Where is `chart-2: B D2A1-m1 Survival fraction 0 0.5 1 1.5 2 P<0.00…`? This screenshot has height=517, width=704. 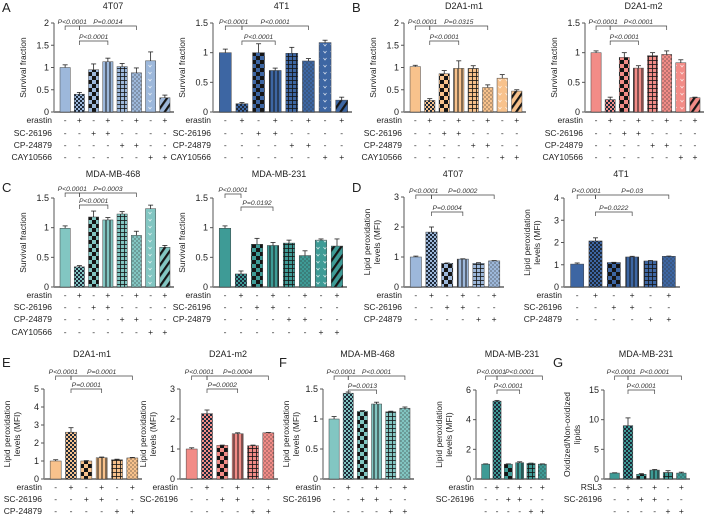 chart-2: B D2A1-m1 Survival fraction 0 0.5 1 1.5 2 P<0.00… is located at coordinates (439, 81).